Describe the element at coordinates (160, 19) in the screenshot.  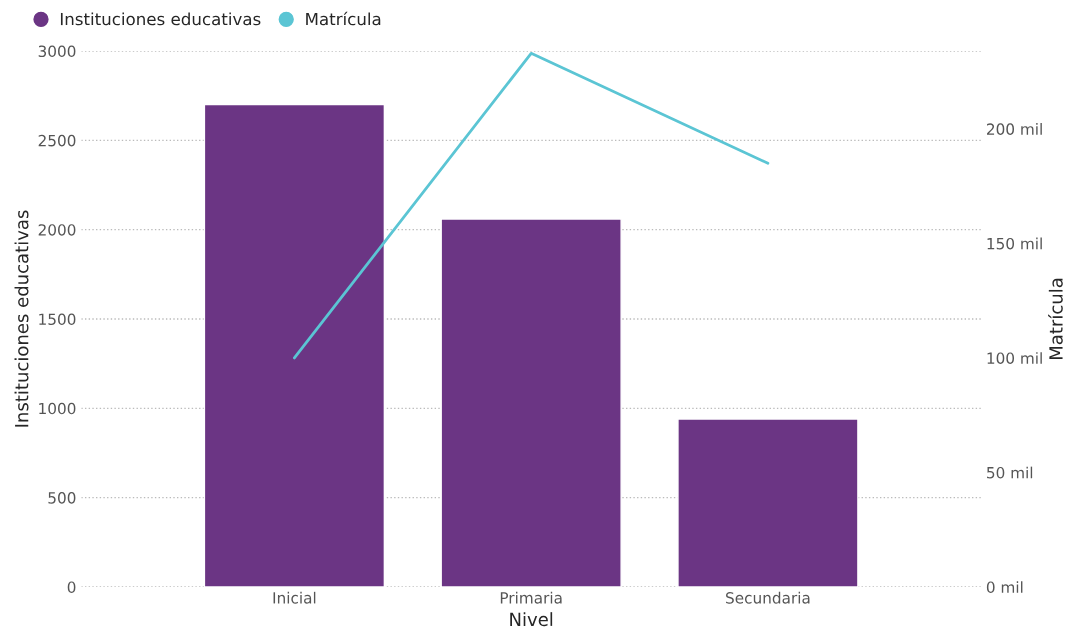
I see `legend-label: Instituciones educativas` at that location.